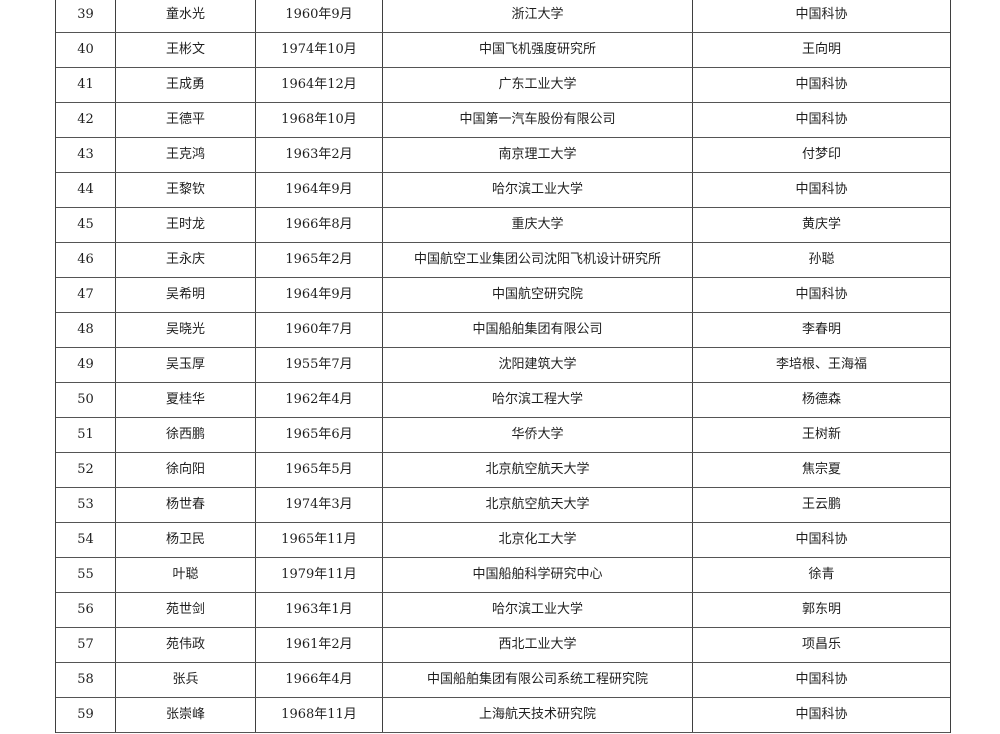  What do you see at coordinates (86, 715) in the screenshot?
I see `cell-number: 59` at bounding box center [86, 715].